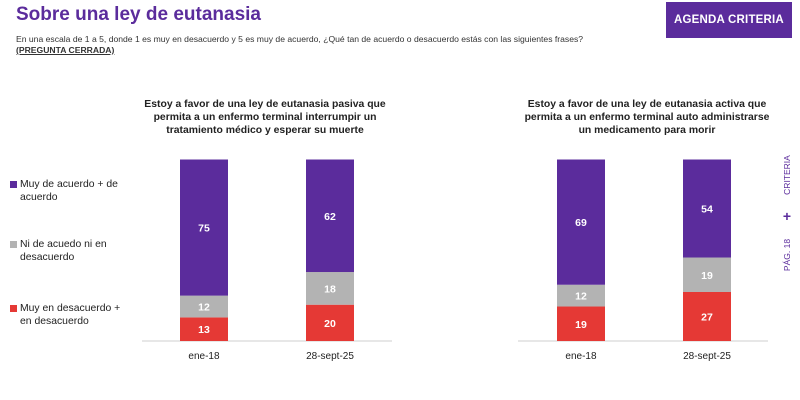 The image size is (800, 400). Describe the element at coordinates (581, 356) in the screenshot. I see `x-tick-label-active-0: ene-18` at that location.